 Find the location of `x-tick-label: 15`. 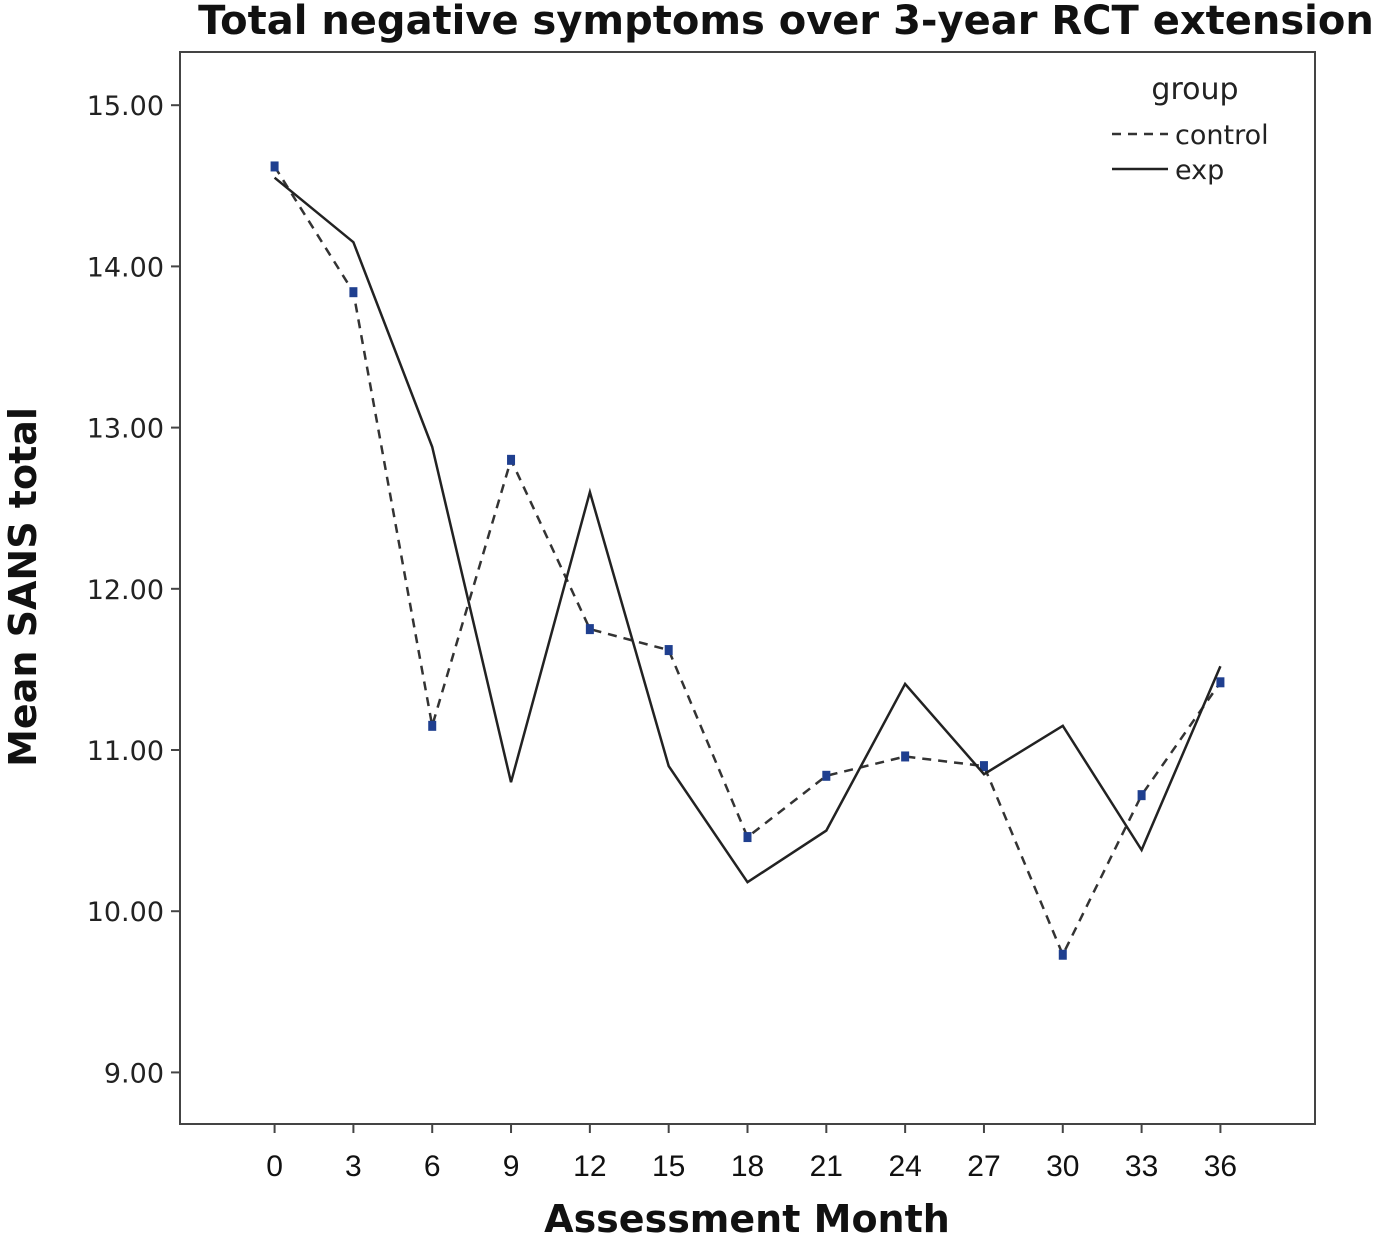

x-tick-label: 15 is located at coordinates (668, 1166).